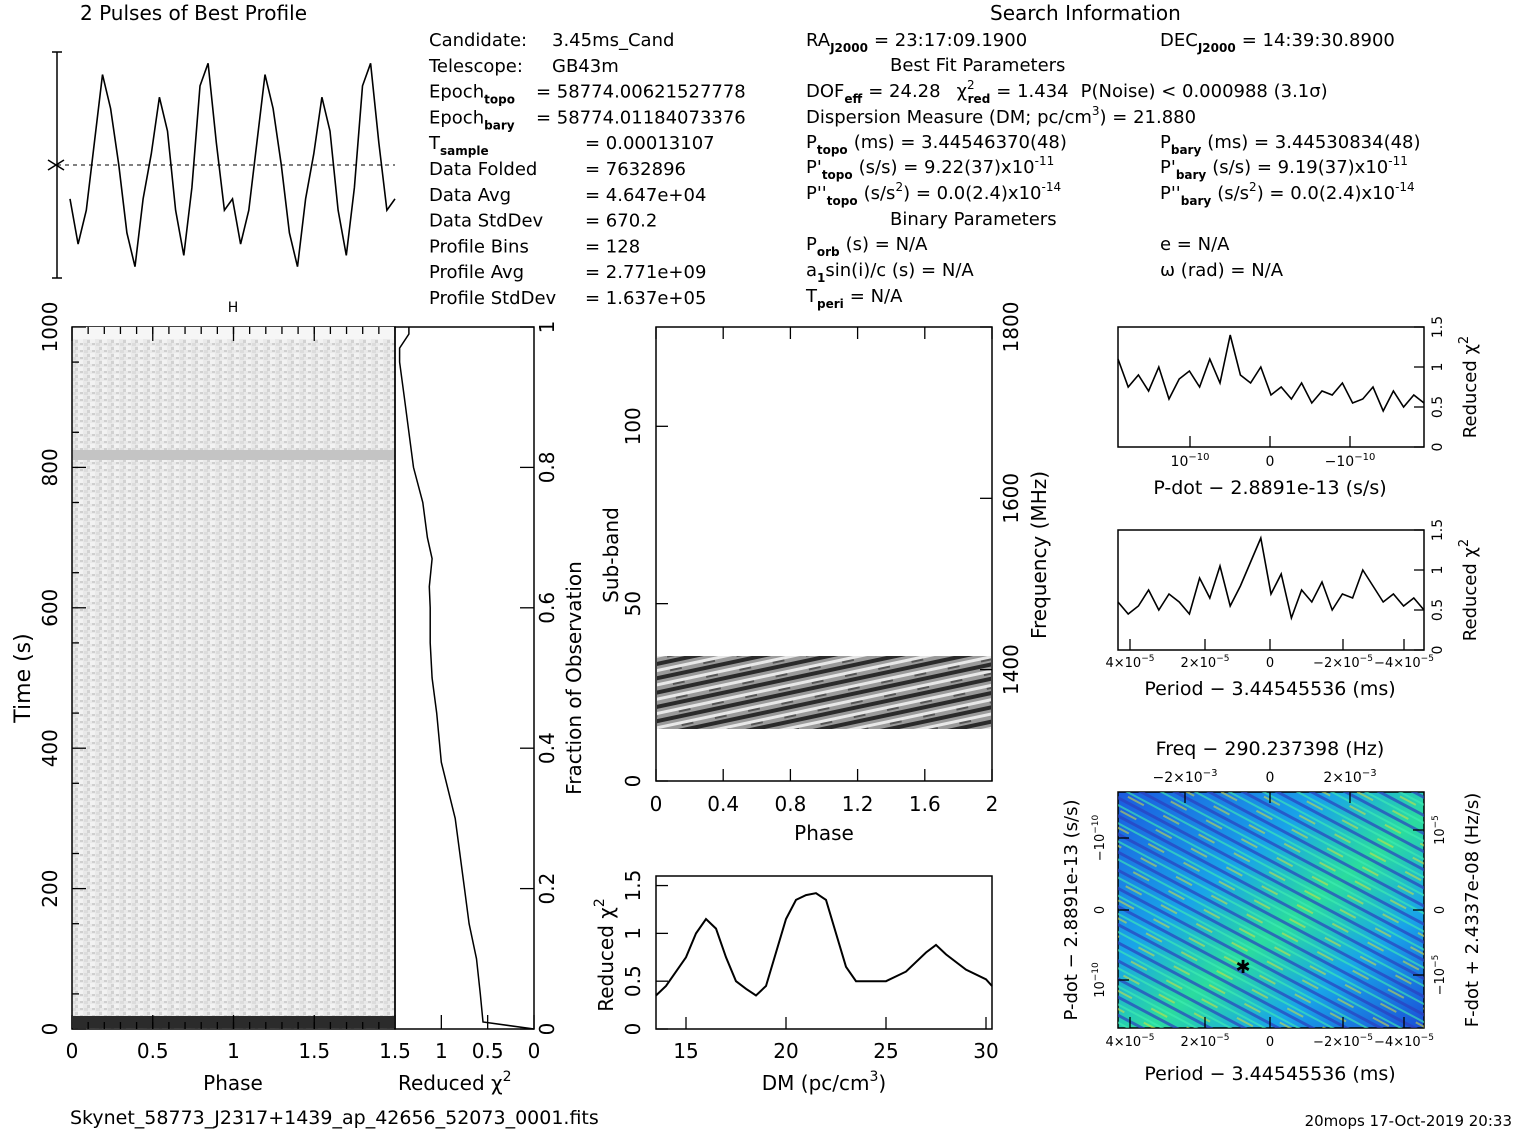  Describe the element at coordinates (56, 165) in the screenshot. I see `profile-axis` at that location.